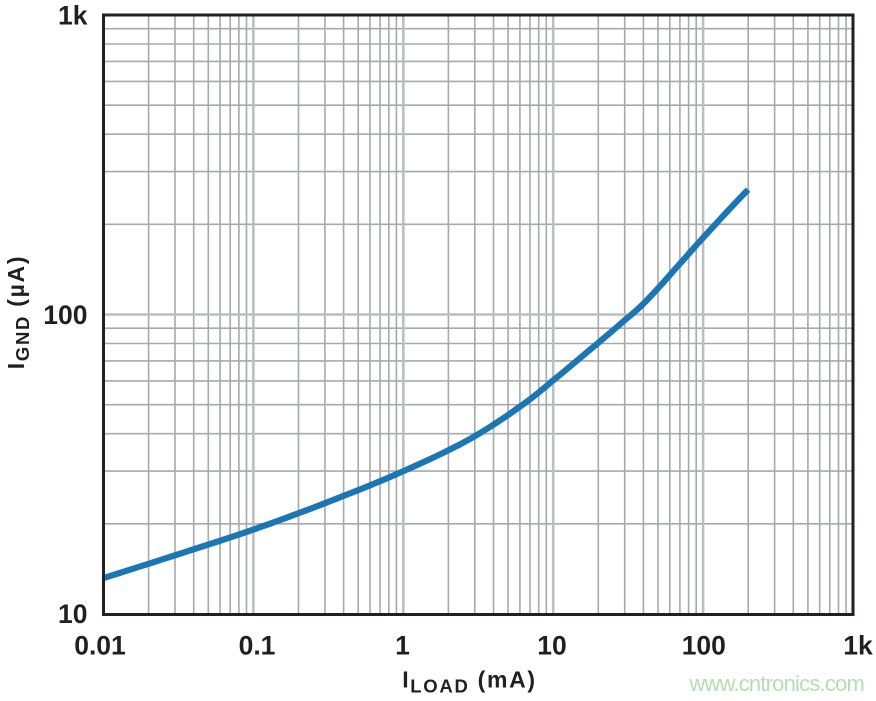 This screenshot has width=876, height=701. I want to click on svg-text: 0.01, so click(100, 646).